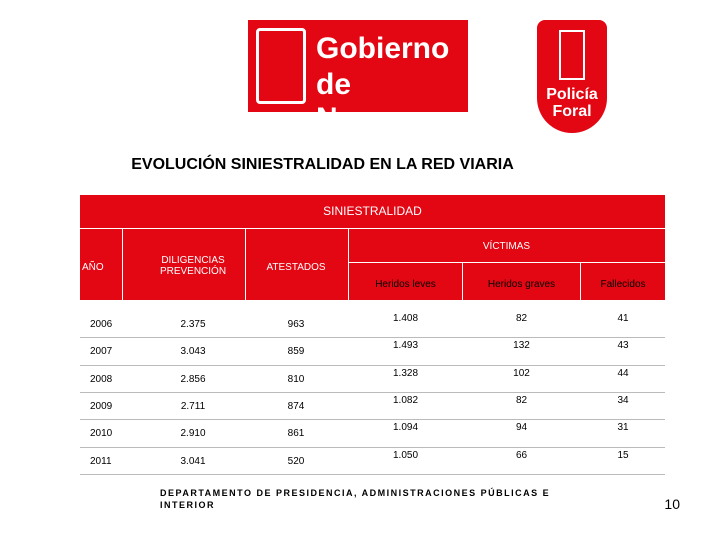 Image resolution: width=720 pixels, height=540 pixels. I want to click on column-header: AÑO, so click(93, 267).